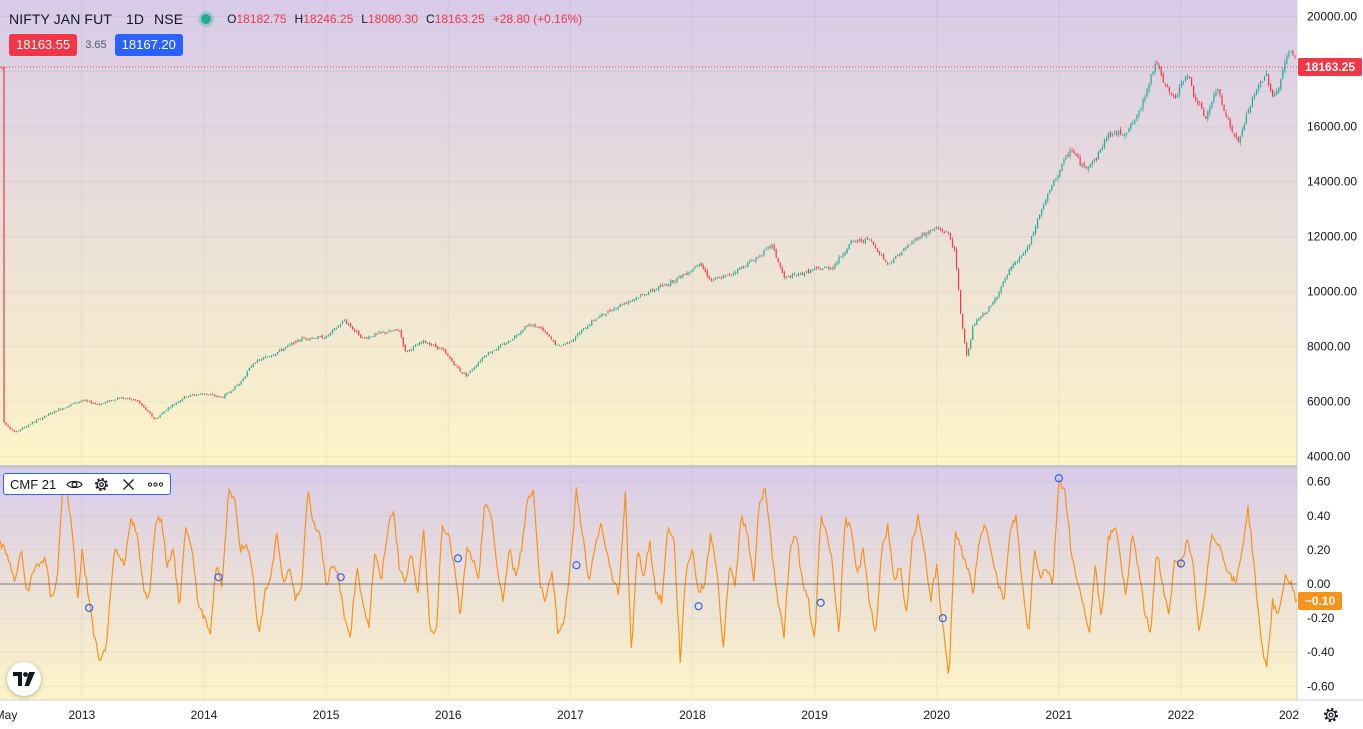 Image resolution: width=1363 pixels, height=729 pixels. Describe the element at coordinates (128, 484) in the screenshot. I see `close-icon` at that location.